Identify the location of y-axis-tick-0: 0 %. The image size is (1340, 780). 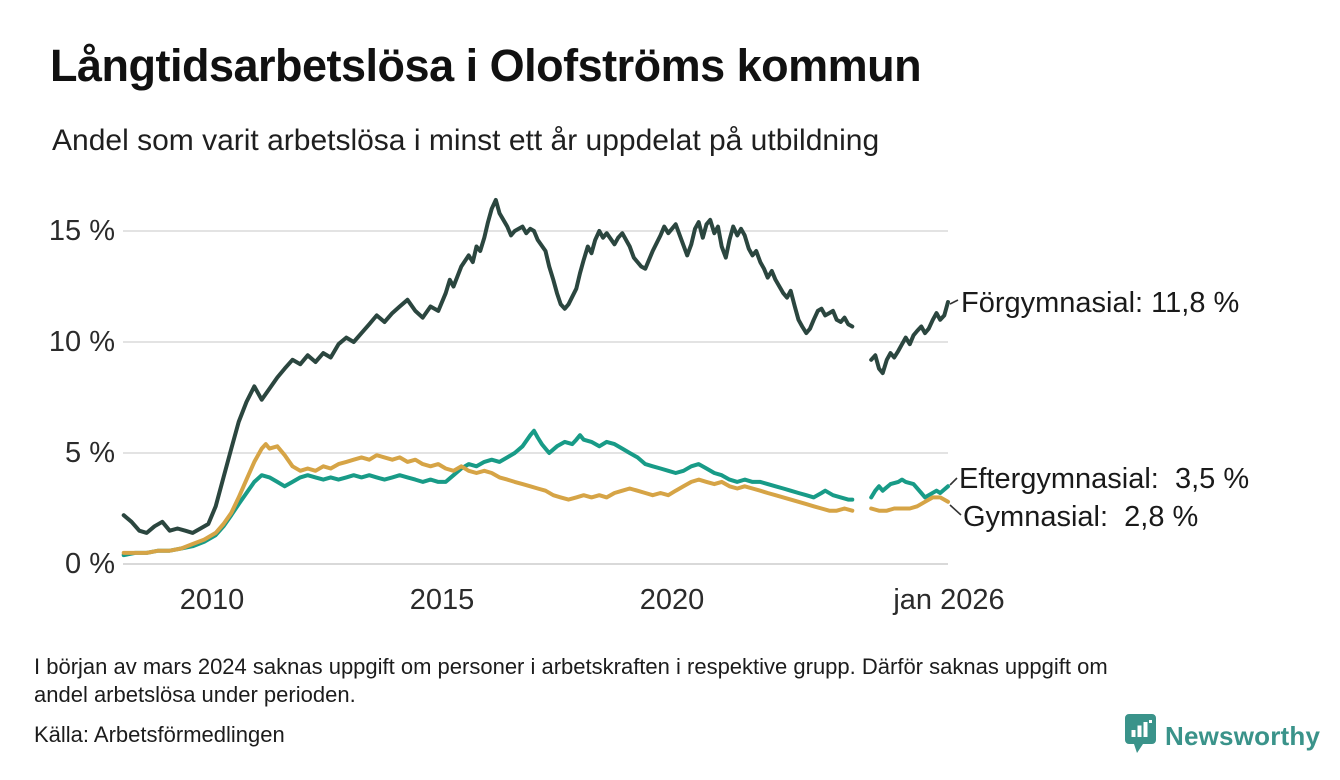
(90, 564).